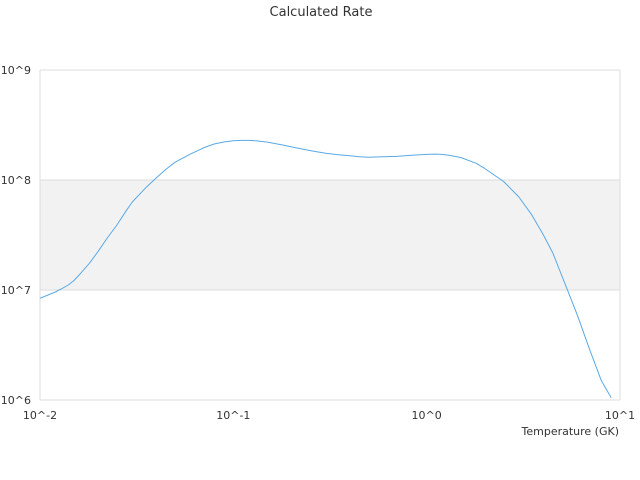  What do you see at coordinates (620, 415) in the screenshot?
I see `x-tick-label: 10^1` at bounding box center [620, 415].